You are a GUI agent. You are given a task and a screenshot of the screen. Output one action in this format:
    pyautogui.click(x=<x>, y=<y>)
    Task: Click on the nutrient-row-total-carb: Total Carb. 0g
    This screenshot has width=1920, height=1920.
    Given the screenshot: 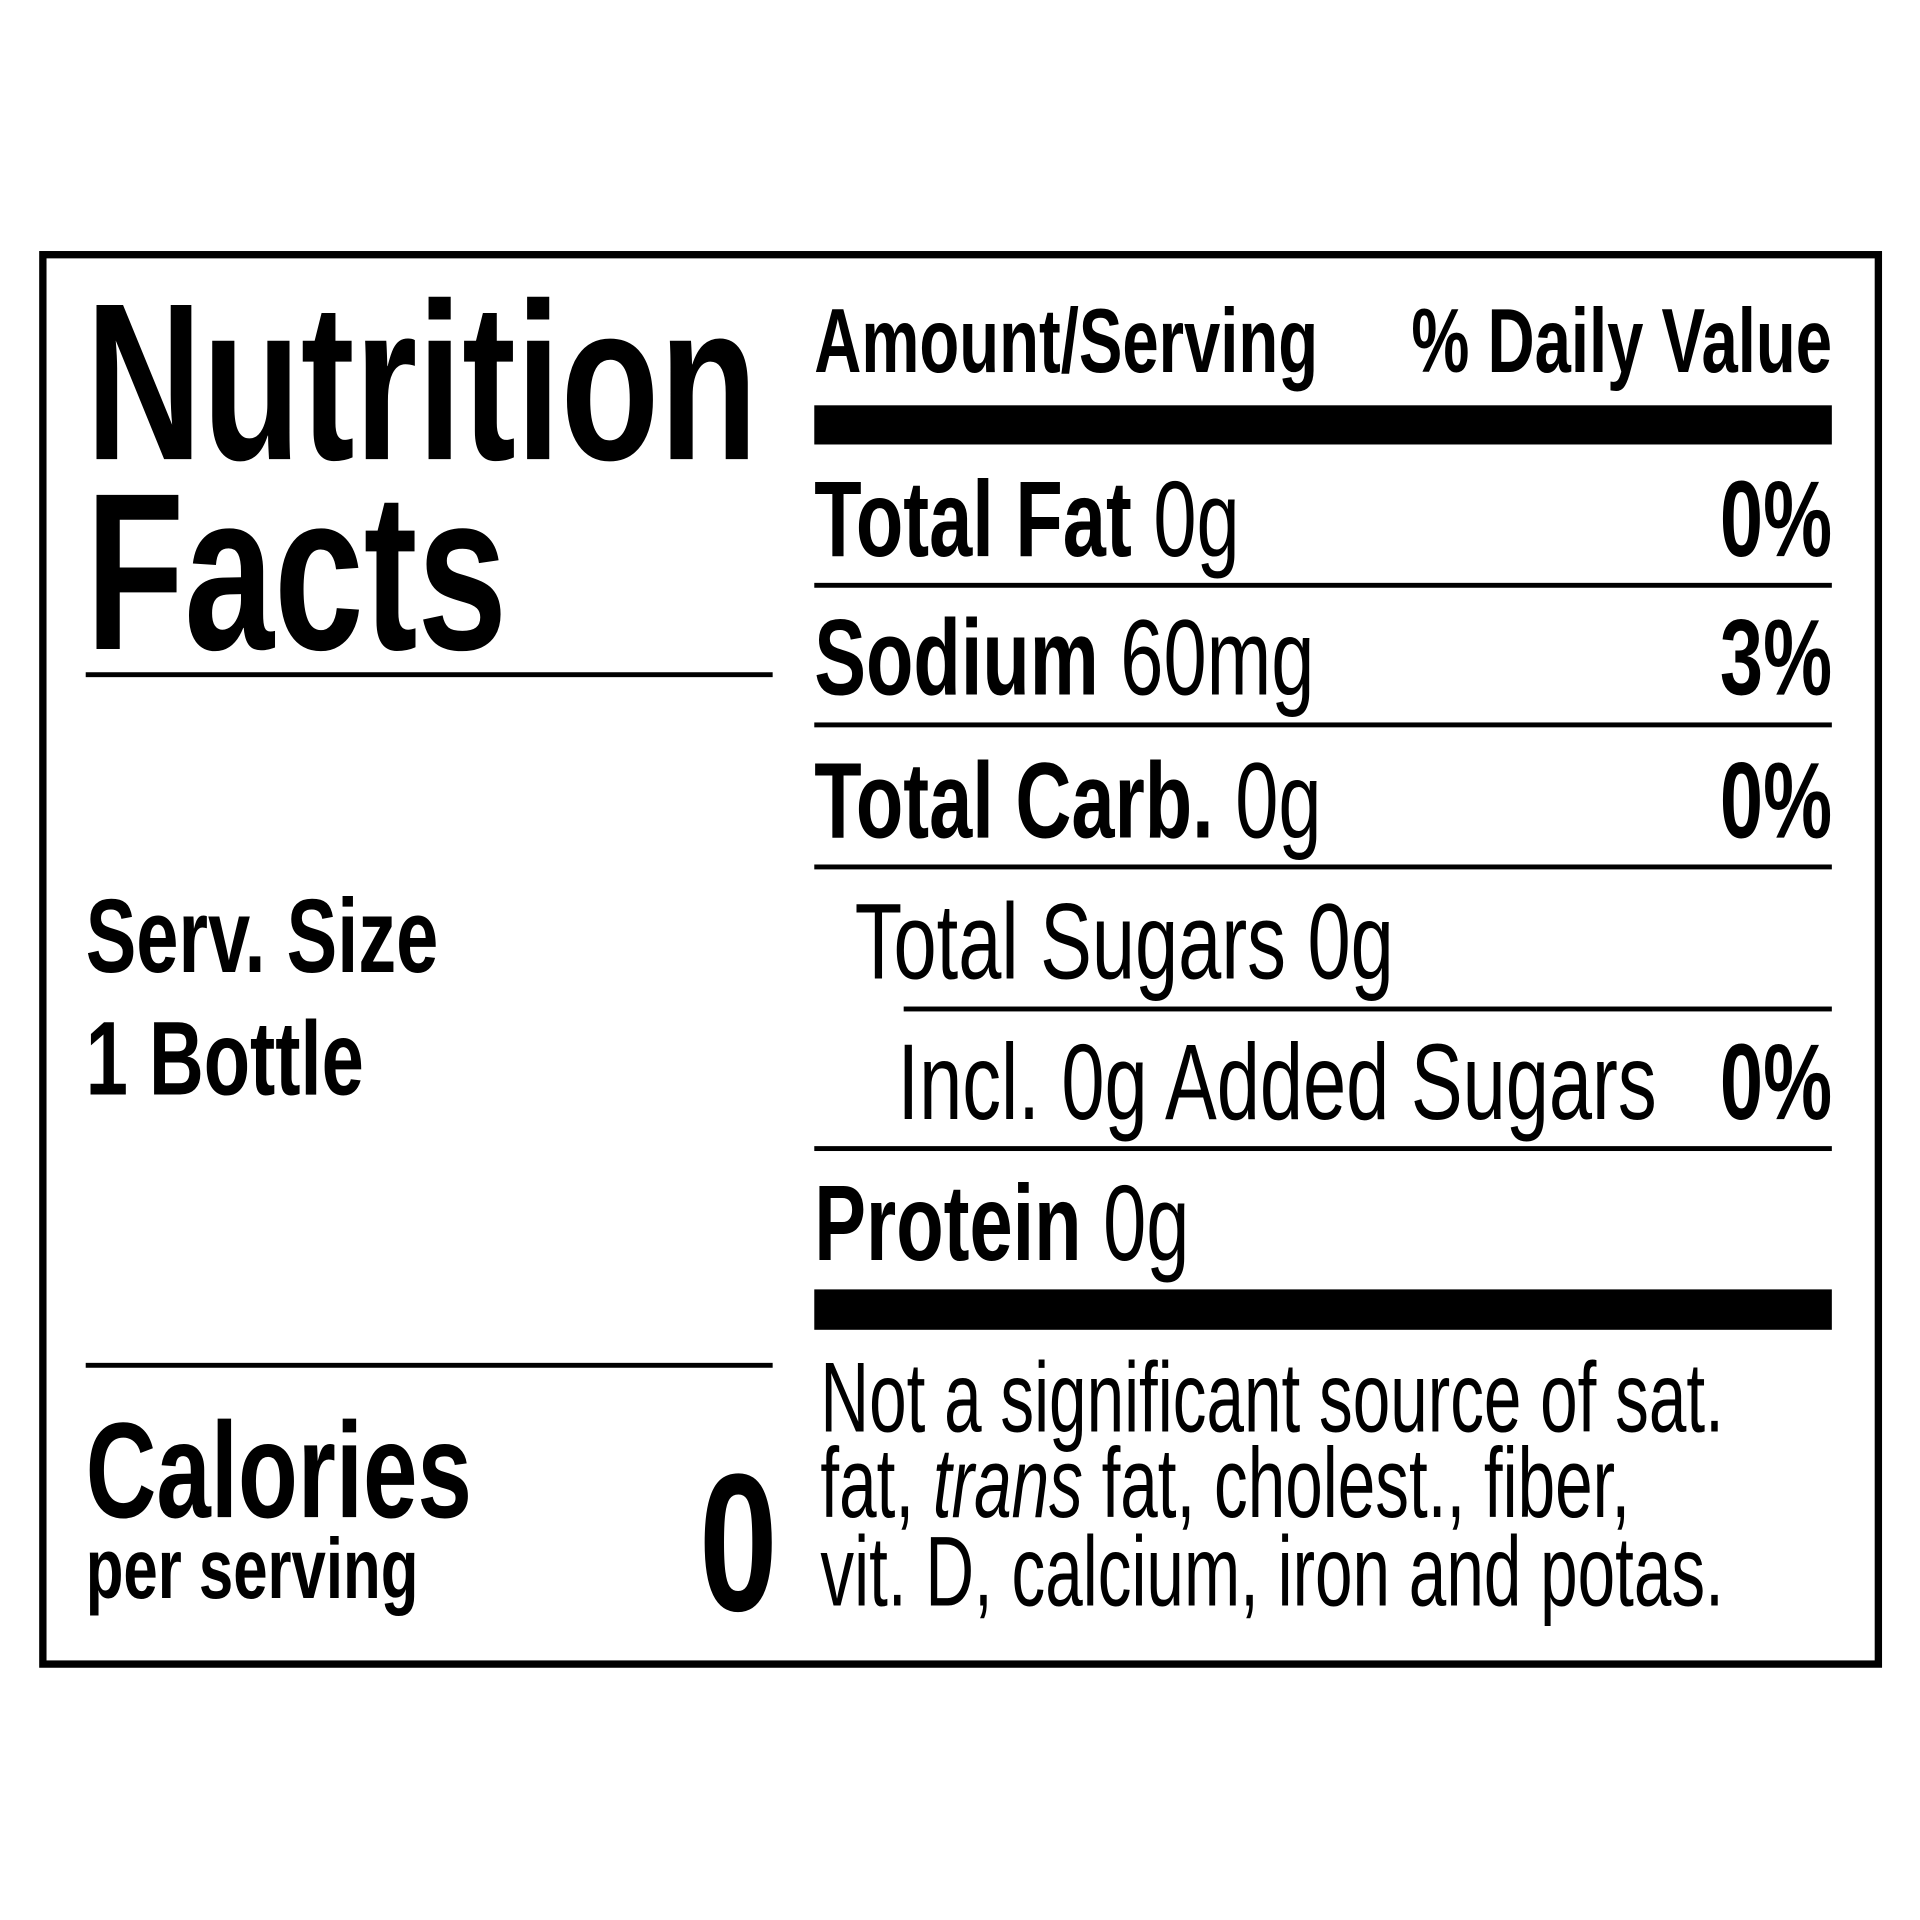 What is the action you would take?
    pyautogui.click(x=1067, y=800)
    